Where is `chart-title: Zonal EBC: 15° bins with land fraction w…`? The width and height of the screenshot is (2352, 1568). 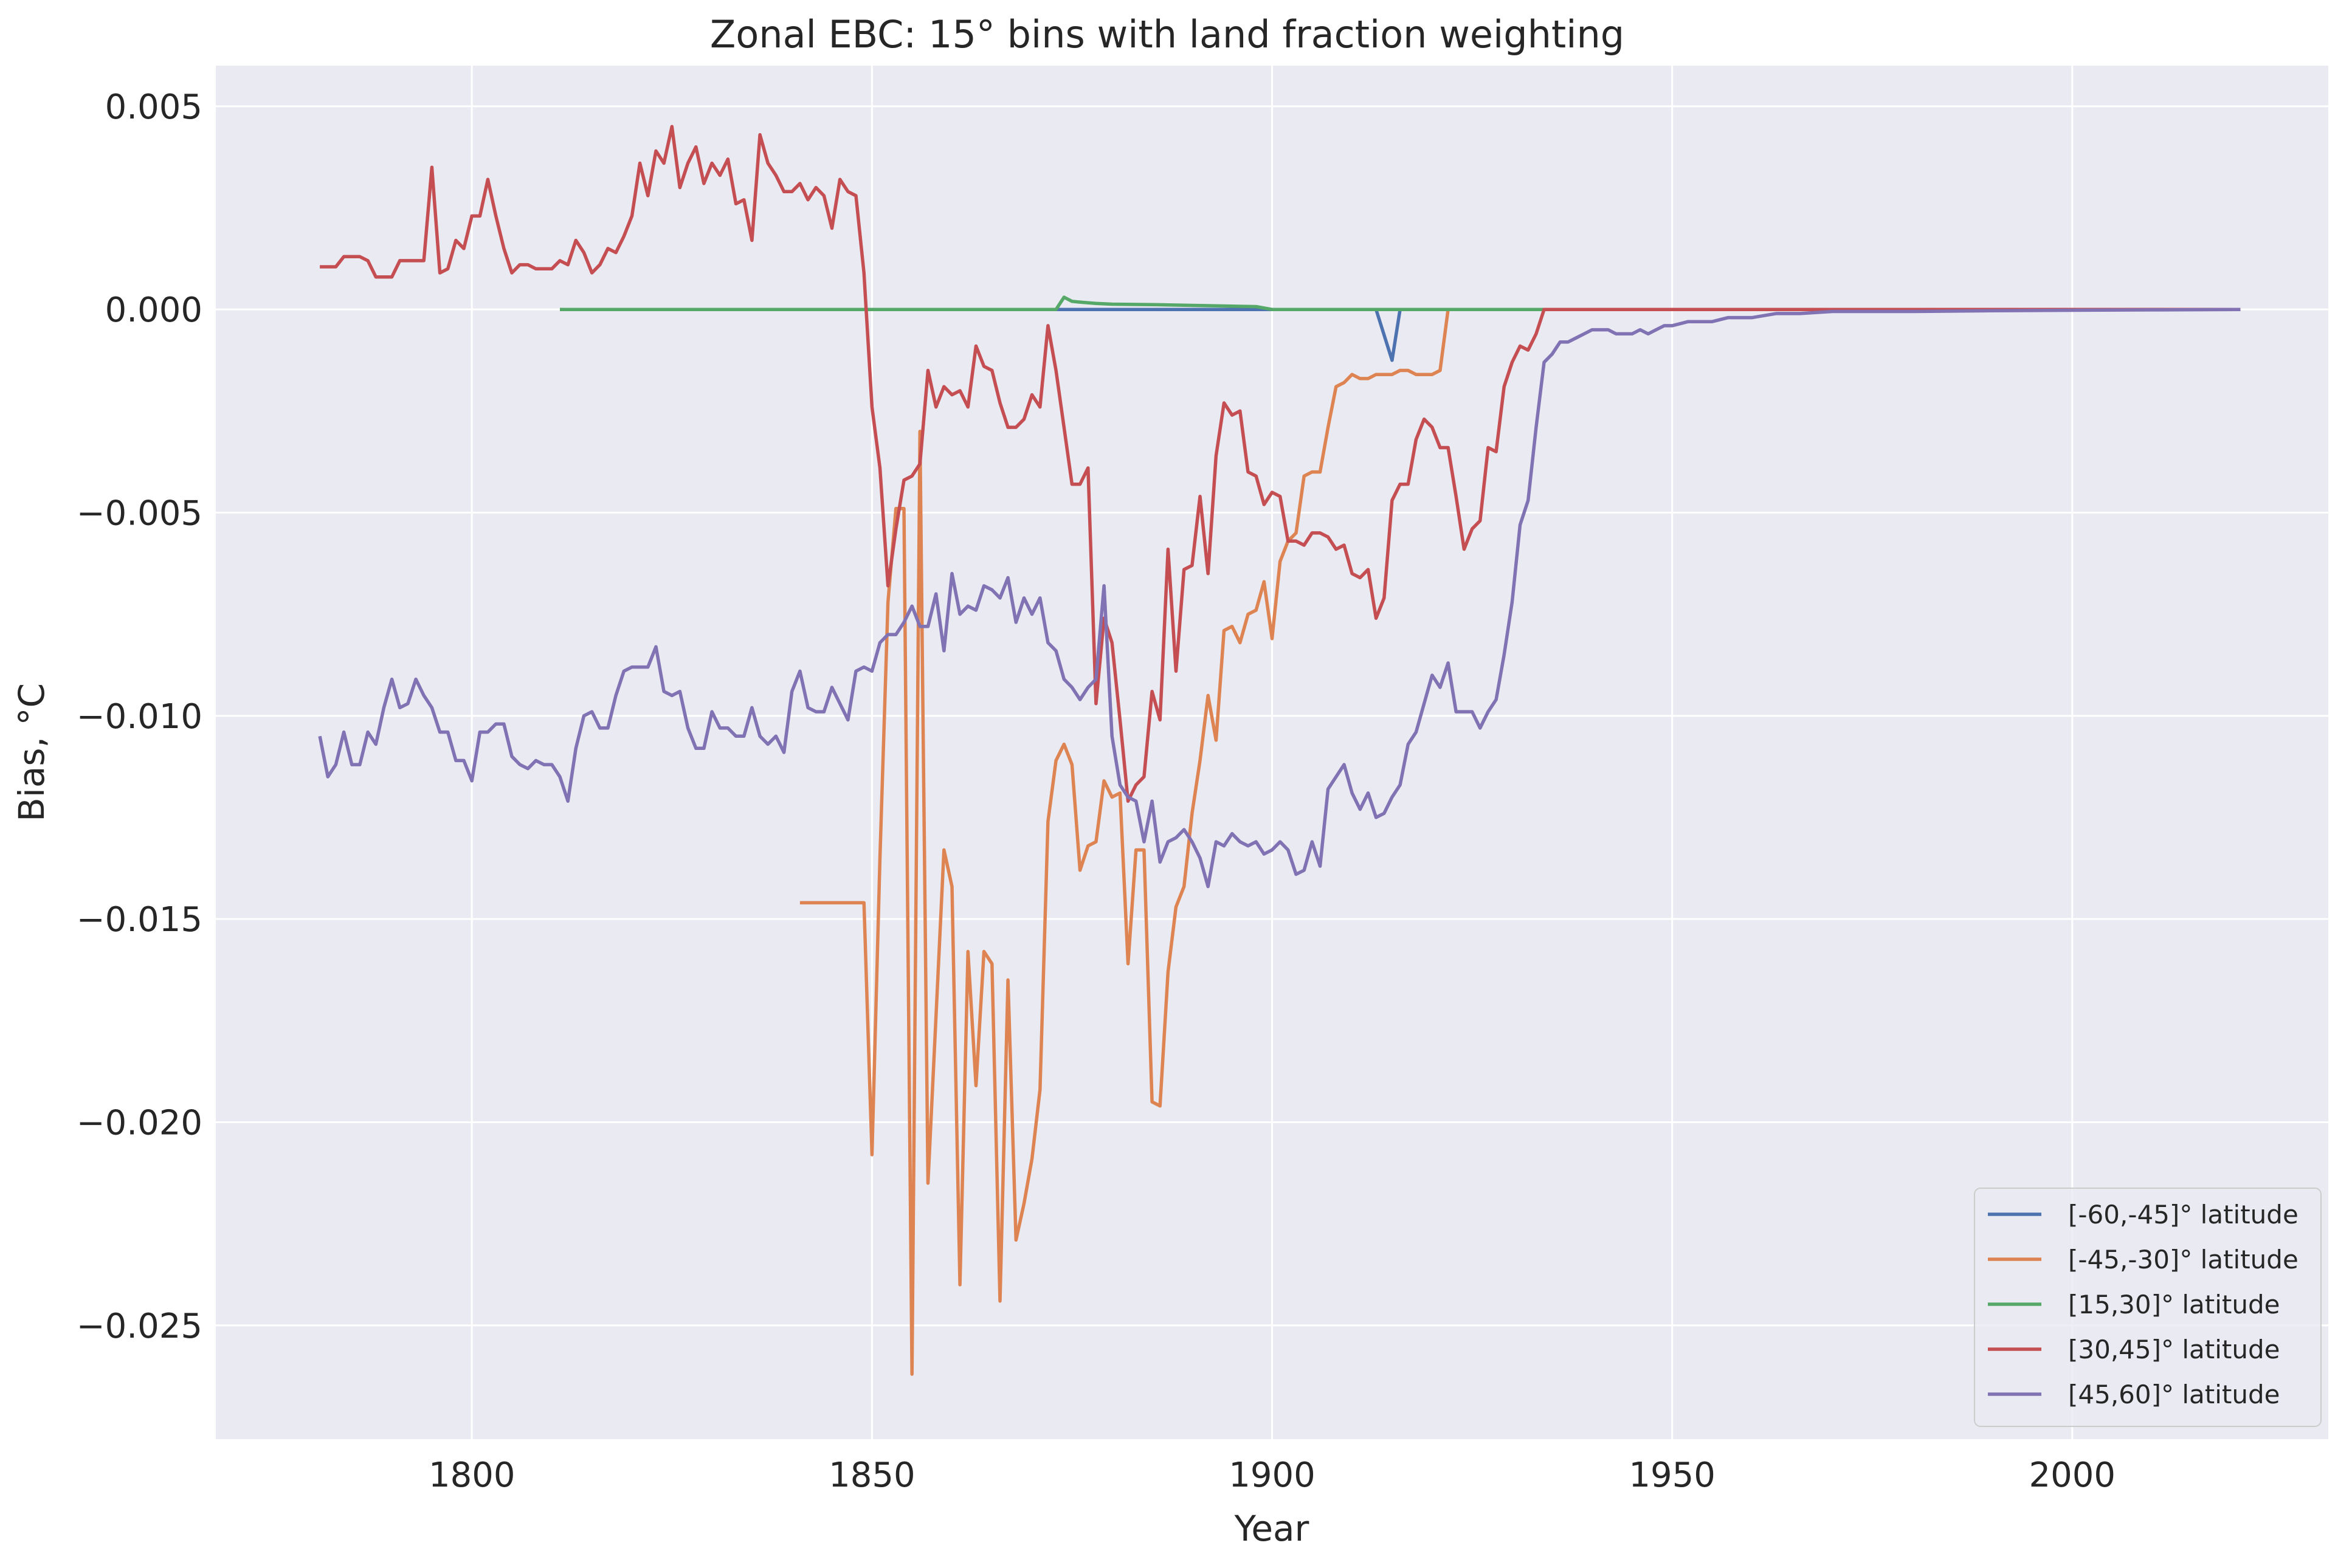 chart-title: Zonal EBC: 15° bins with land fraction w… is located at coordinates (1167, 34).